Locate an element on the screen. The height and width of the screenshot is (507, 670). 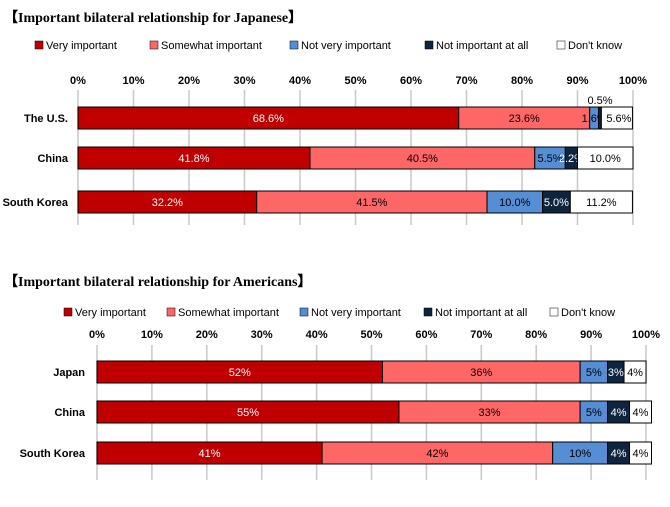
data-label: 5.0% is located at coordinates (556, 203).